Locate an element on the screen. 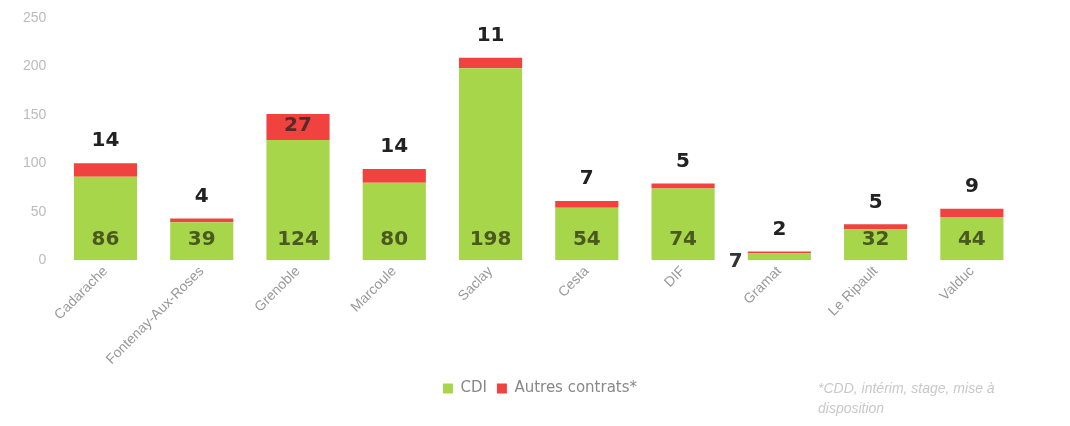  y-tick-label: 100 is located at coordinates (35, 162).